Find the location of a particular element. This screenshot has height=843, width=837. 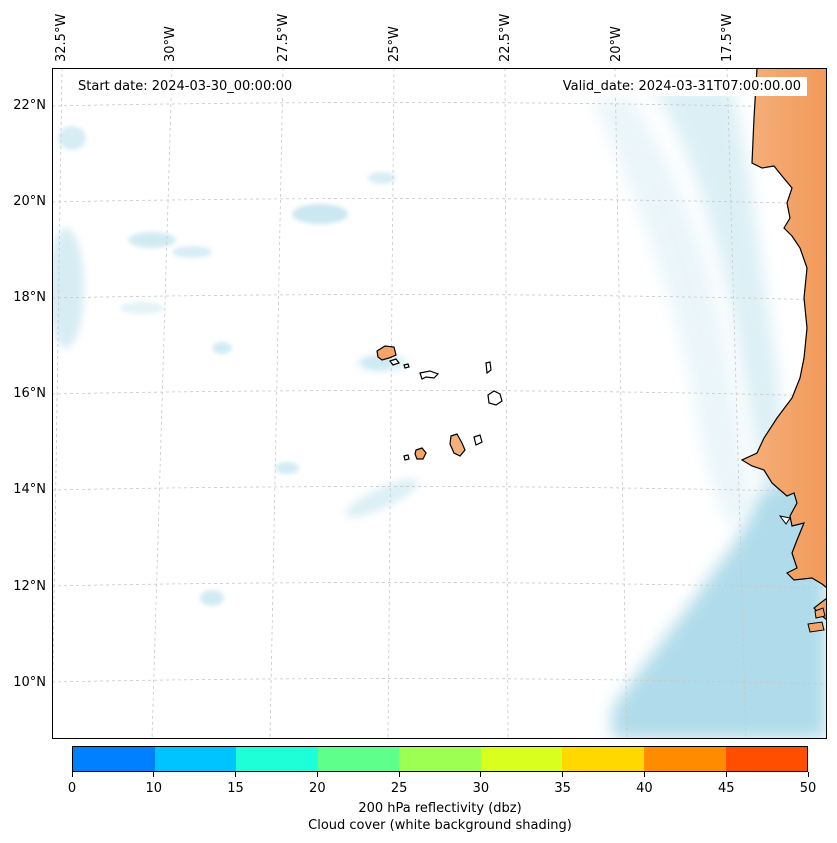

island-fogo is located at coordinates (420, 453).